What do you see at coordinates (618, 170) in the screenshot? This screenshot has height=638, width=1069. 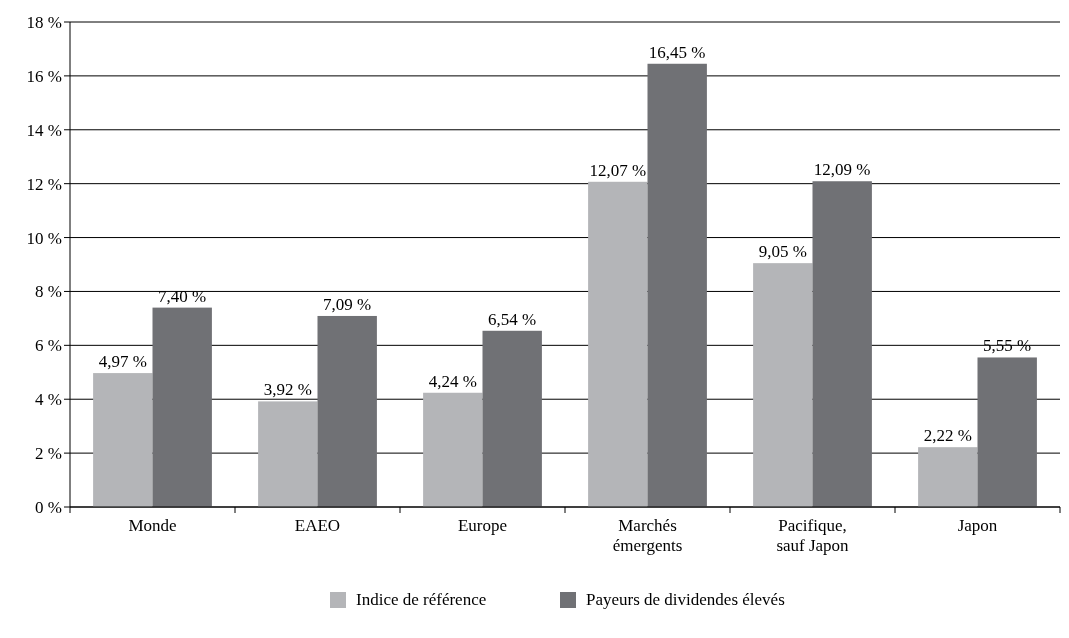 I see `data-label: 12,07 %` at bounding box center [618, 170].